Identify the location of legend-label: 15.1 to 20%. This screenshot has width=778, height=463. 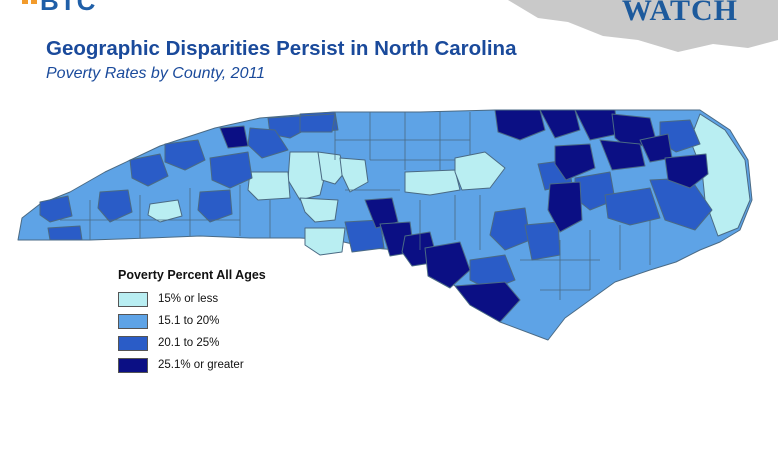
(189, 321).